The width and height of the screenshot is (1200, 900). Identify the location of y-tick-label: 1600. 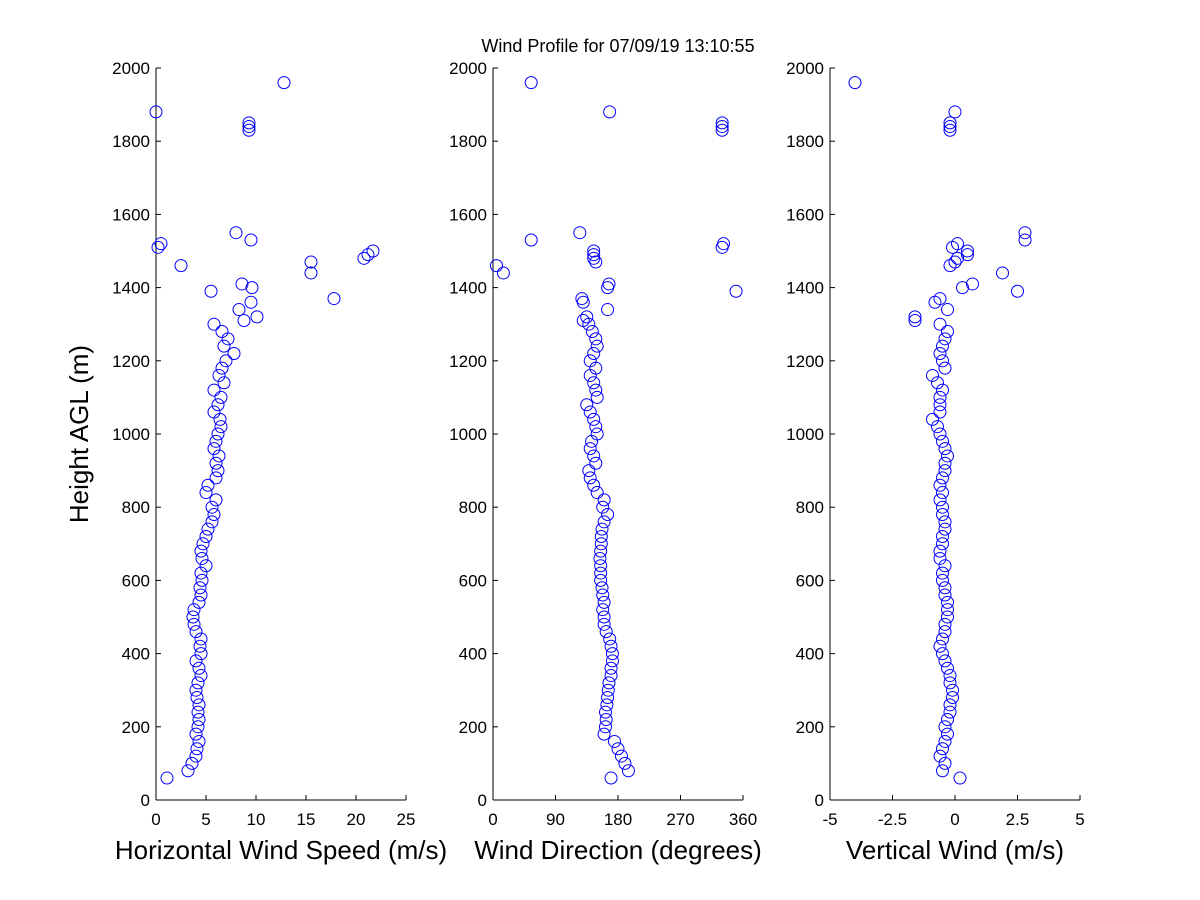
(805, 214).